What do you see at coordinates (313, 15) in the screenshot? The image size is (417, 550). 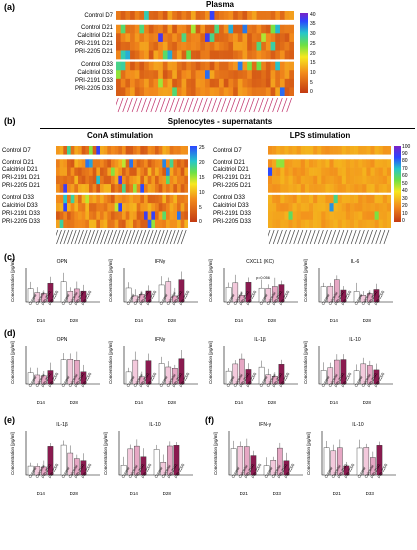 I see `cb-a-tick: 40` at bounding box center [313, 15].